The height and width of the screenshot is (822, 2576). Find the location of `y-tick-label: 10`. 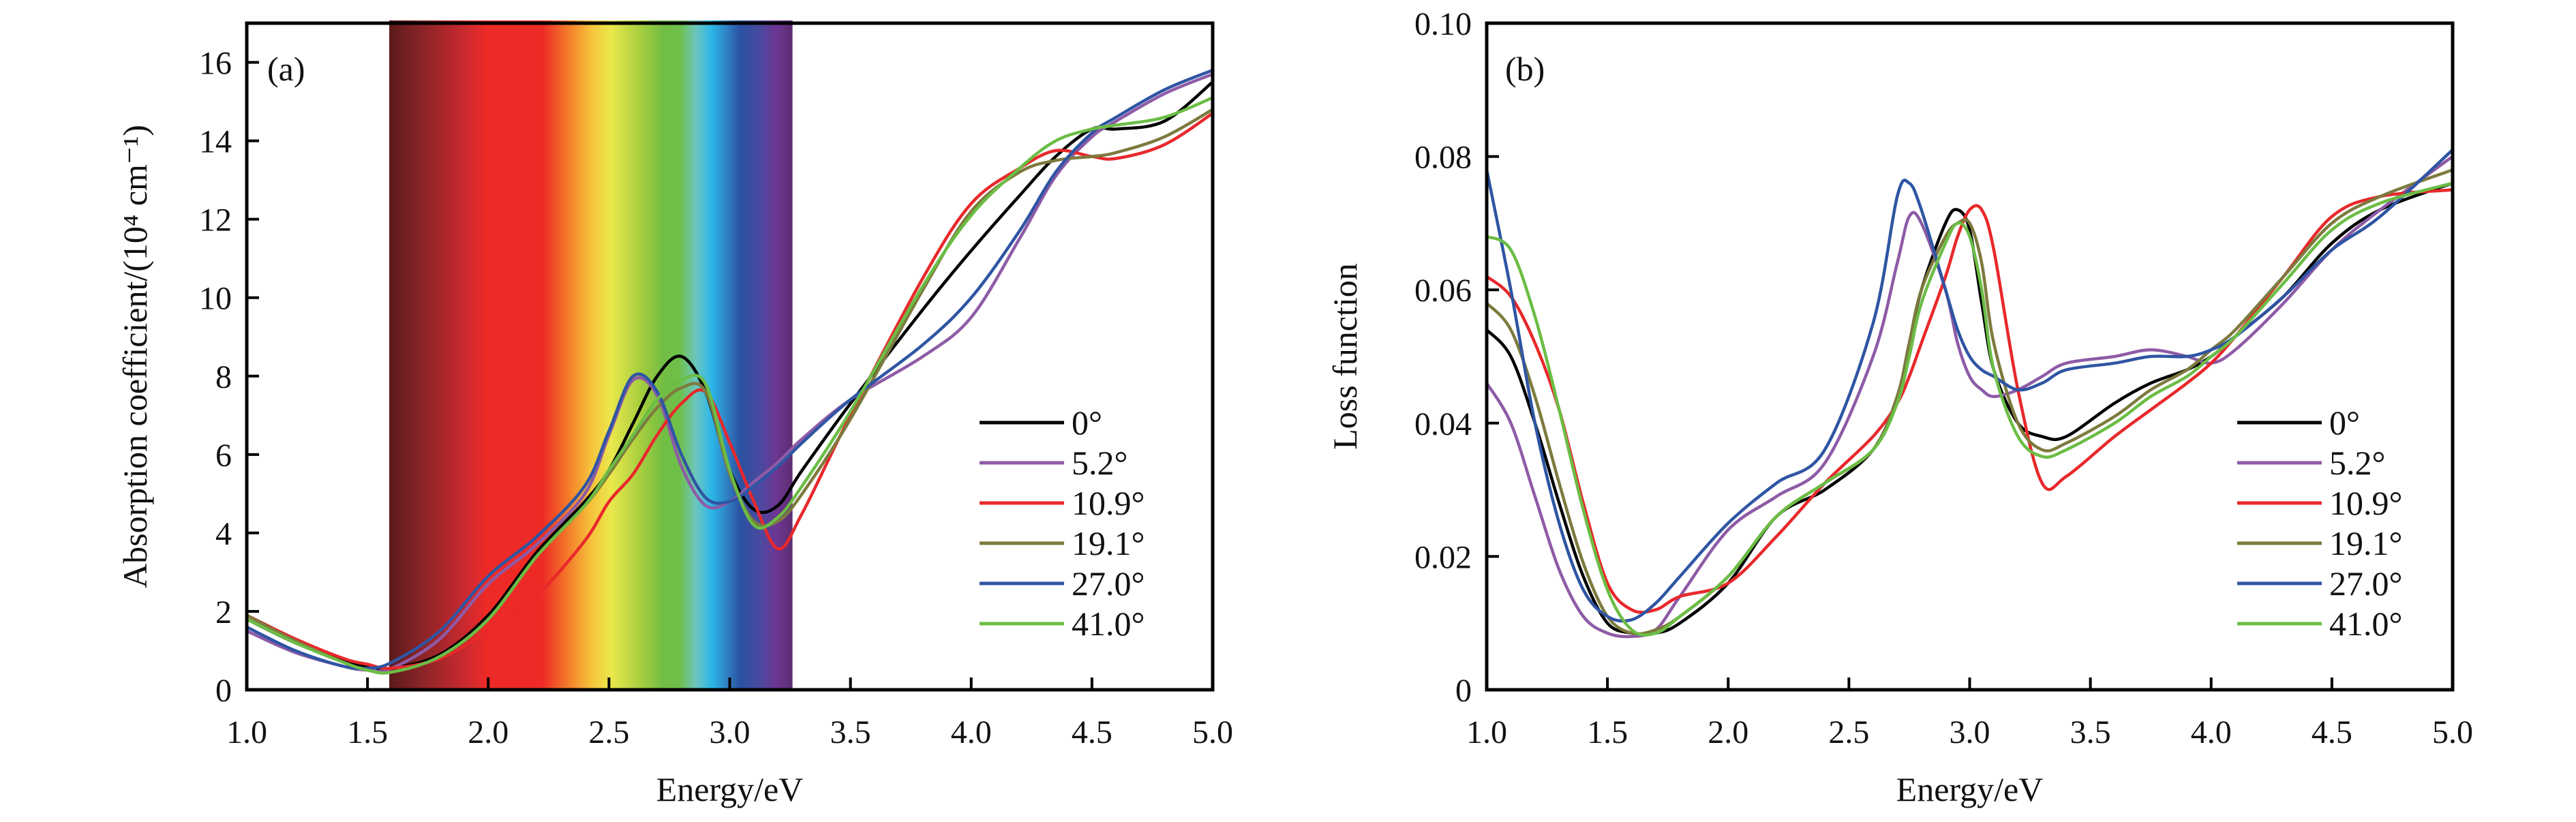

y-tick-label: 10 is located at coordinates (216, 299).